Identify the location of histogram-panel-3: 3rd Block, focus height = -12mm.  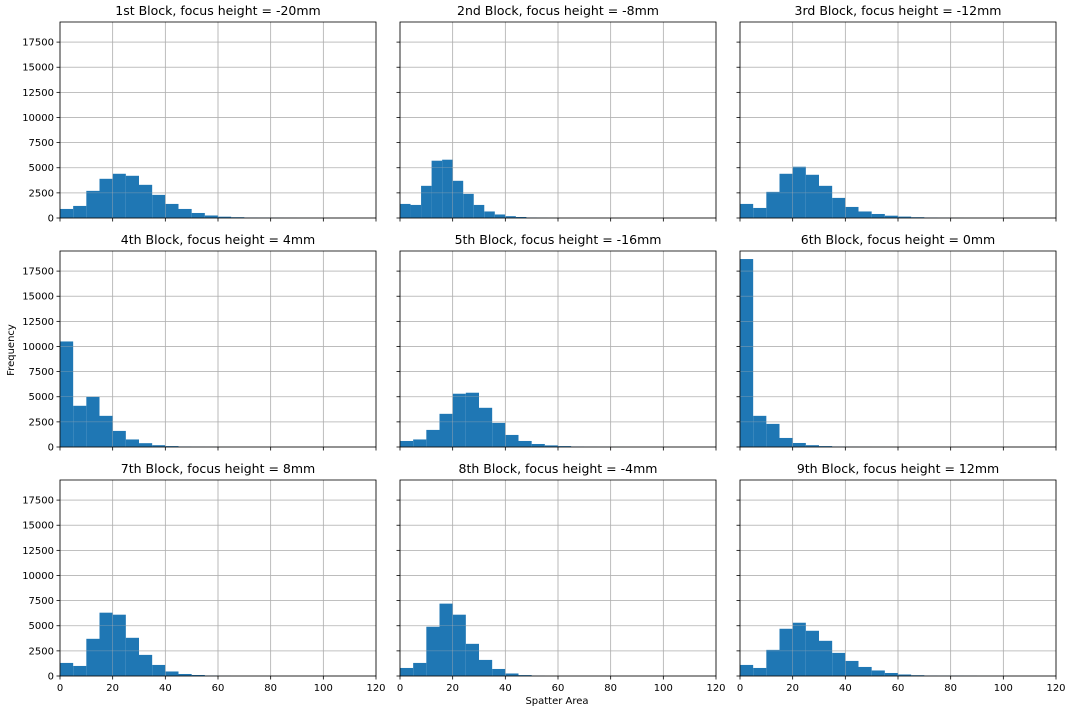
(897, 112).